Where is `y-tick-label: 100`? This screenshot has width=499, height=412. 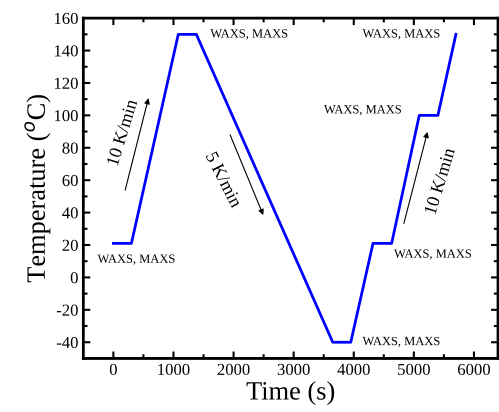
y-tick-label: 100 is located at coordinates (66, 116).